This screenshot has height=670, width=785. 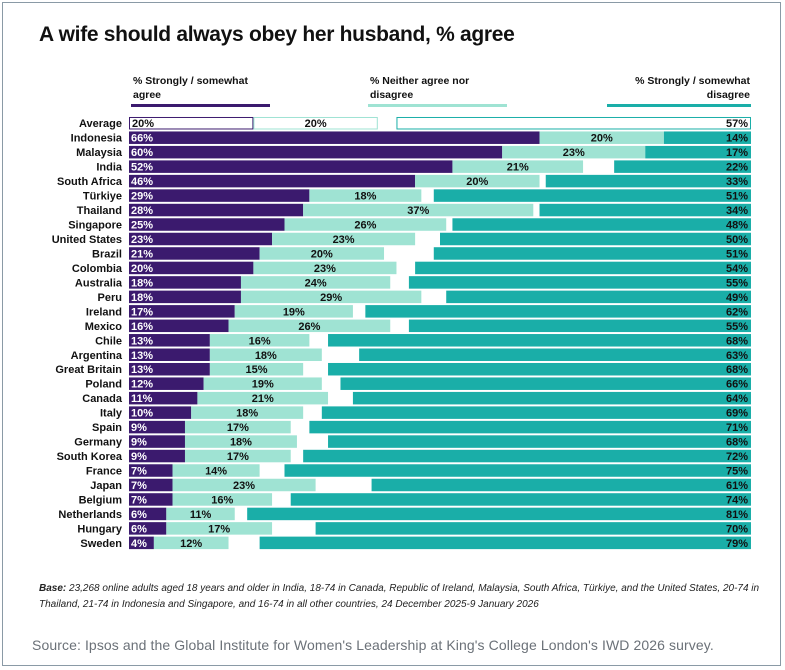 What do you see at coordinates (97, 356) in the screenshot?
I see `category-label: Argentina` at bounding box center [97, 356].